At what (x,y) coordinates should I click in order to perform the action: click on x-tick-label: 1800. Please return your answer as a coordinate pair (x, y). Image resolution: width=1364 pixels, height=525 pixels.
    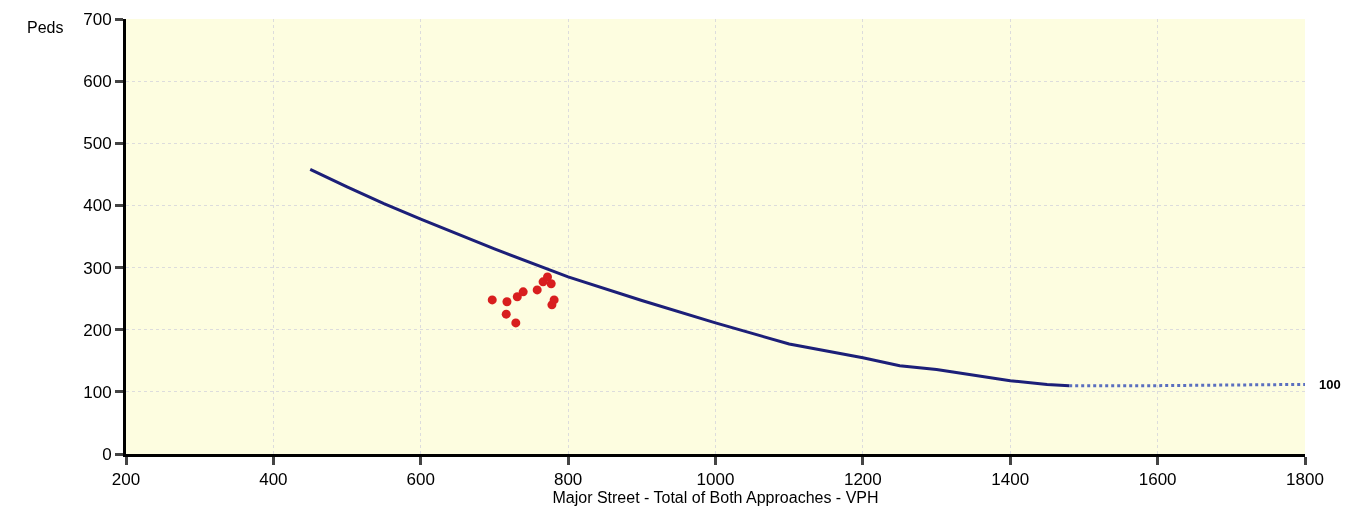
    Looking at the image, I should click on (1305, 480).